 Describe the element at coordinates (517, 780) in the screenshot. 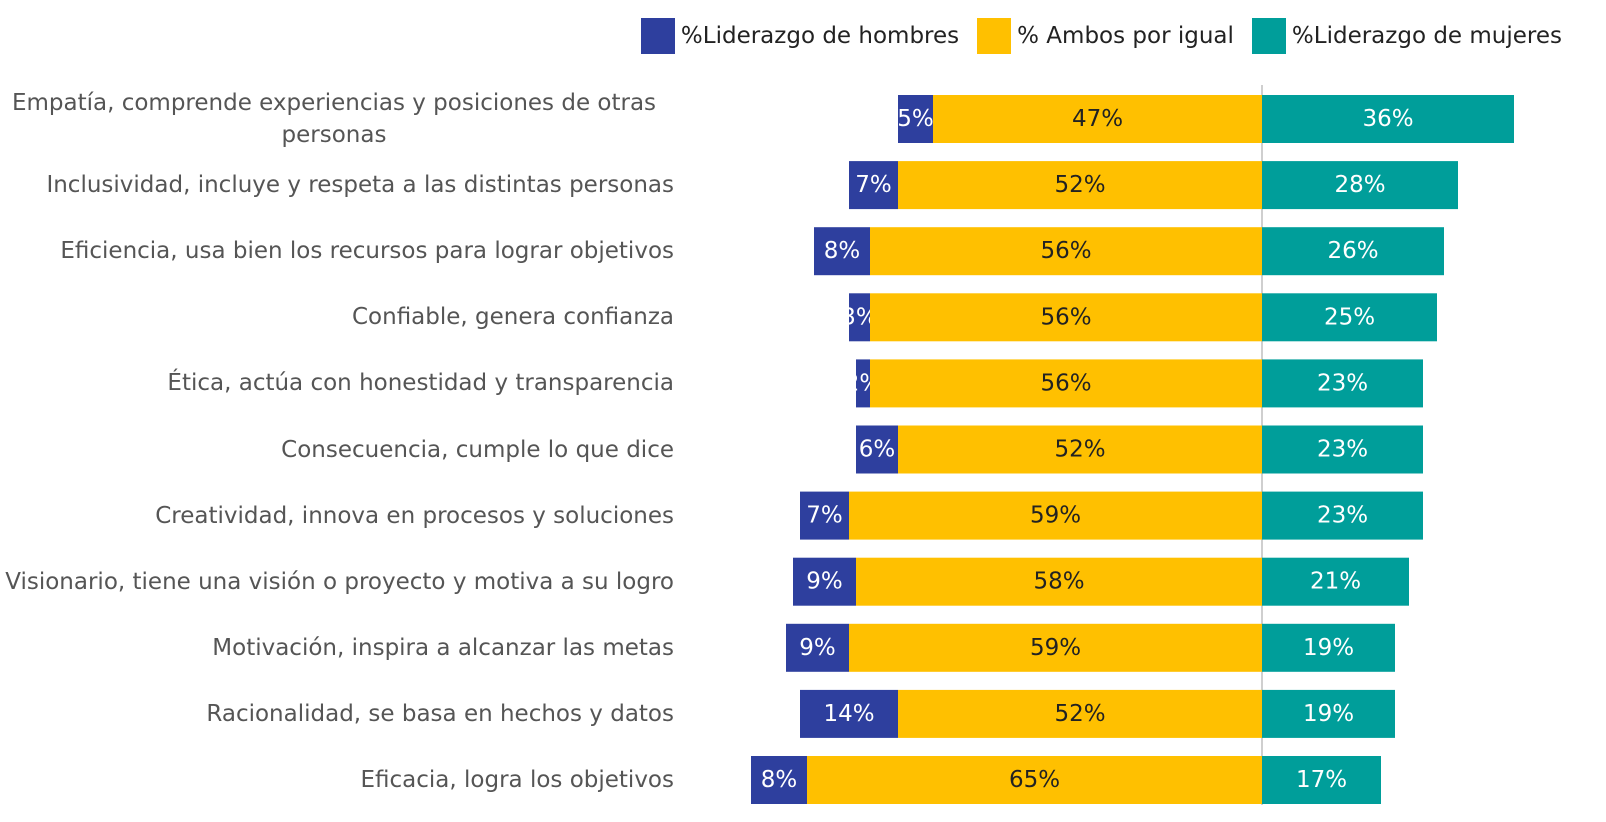

I see `category-label: Eficacia, logra los objetivos` at that location.